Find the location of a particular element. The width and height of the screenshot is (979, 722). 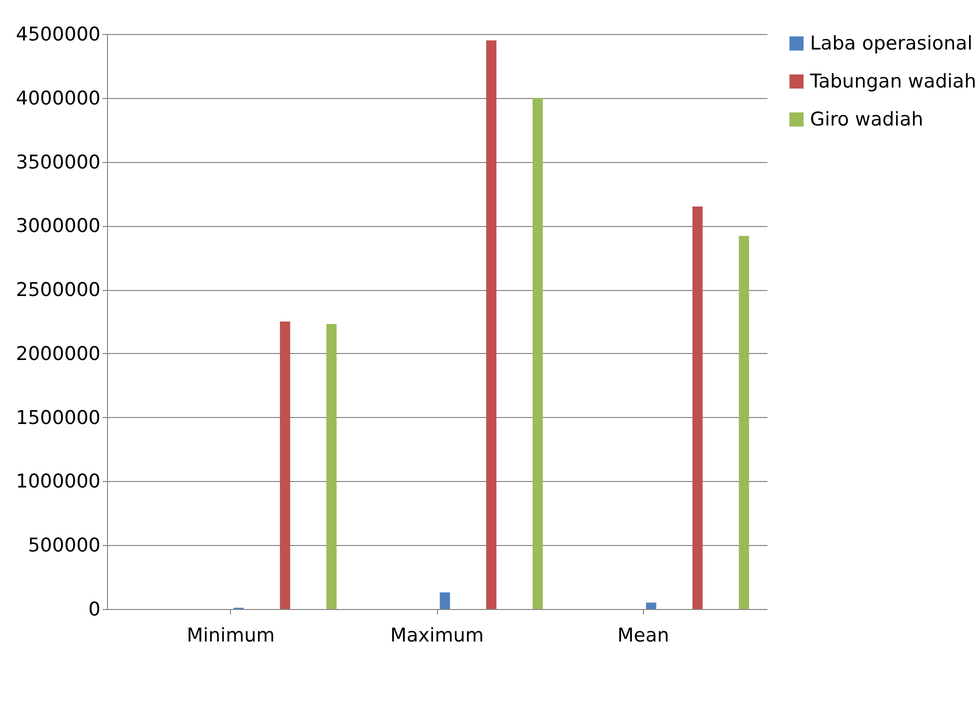

y-tick-label: 1000000 is located at coordinates (58, 481).